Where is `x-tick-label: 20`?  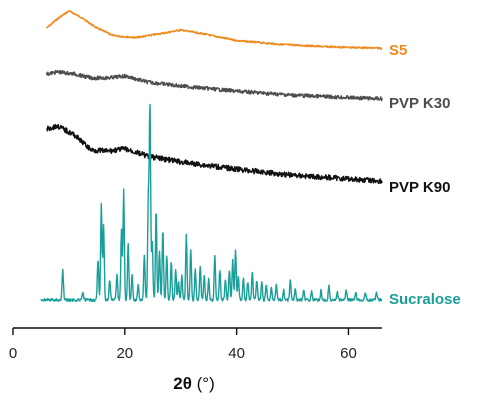
x-tick-label: 20 is located at coordinates (124, 353).